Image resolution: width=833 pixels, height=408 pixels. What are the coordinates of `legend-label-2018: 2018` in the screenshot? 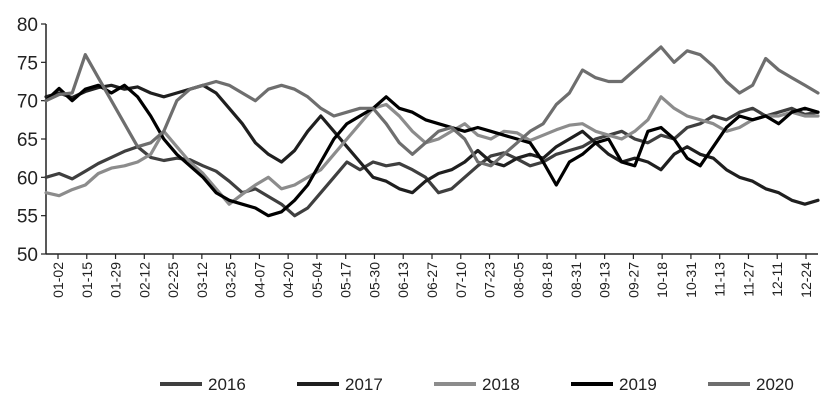 It's located at (501, 384).